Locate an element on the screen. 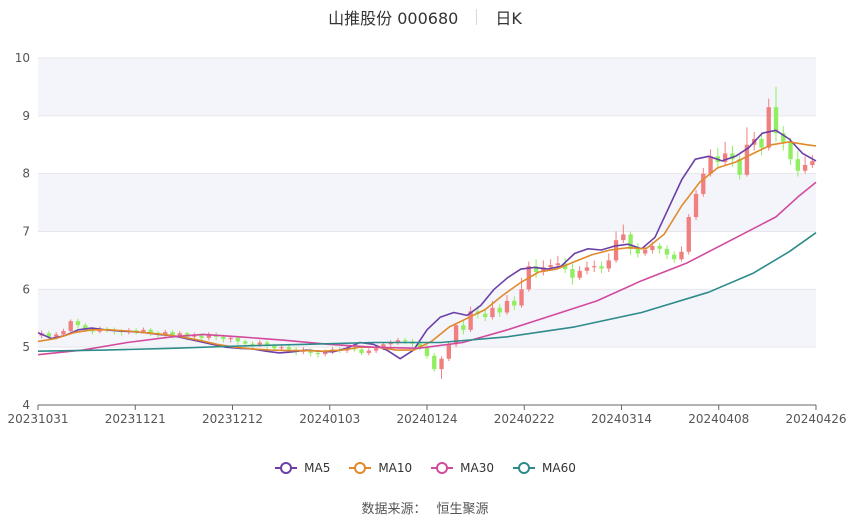 The height and width of the screenshot is (517, 850). legend-item-ma10: MA10 is located at coordinates (380, 468).